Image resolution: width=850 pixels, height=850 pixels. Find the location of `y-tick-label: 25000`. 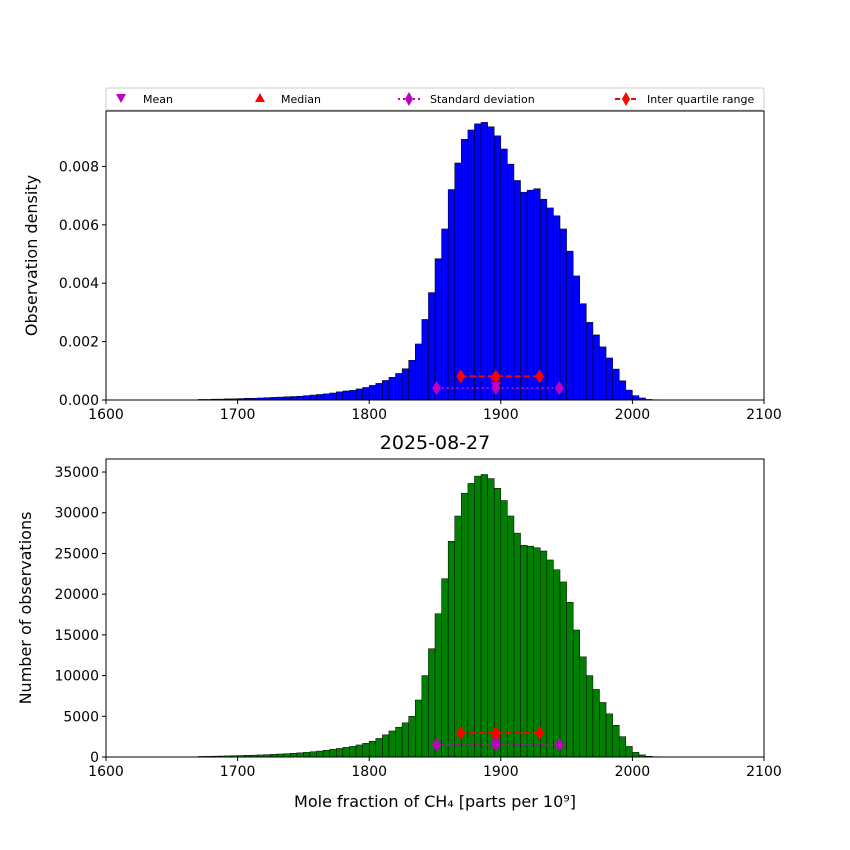

y-tick-label: 25000 is located at coordinates (76, 554).